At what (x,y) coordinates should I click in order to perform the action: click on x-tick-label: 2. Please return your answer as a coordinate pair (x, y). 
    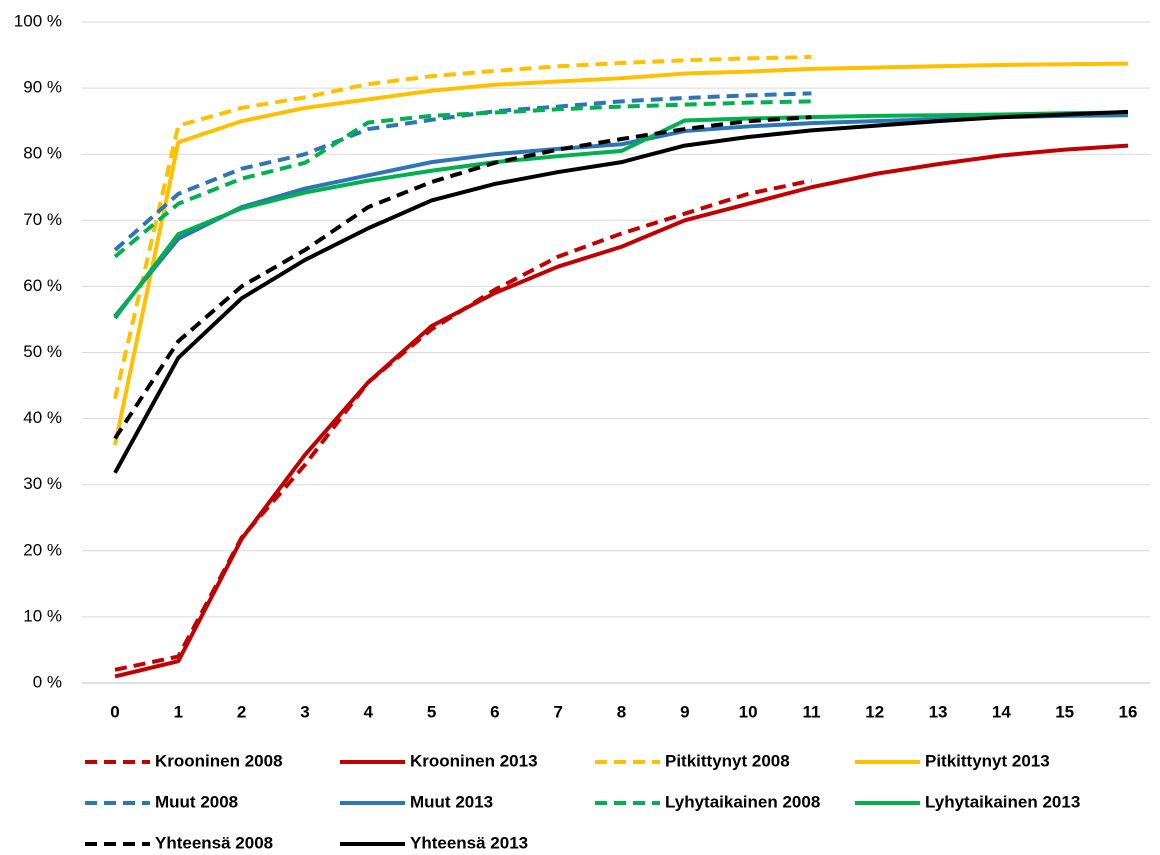
    Looking at the image, I should click on (241, 711).